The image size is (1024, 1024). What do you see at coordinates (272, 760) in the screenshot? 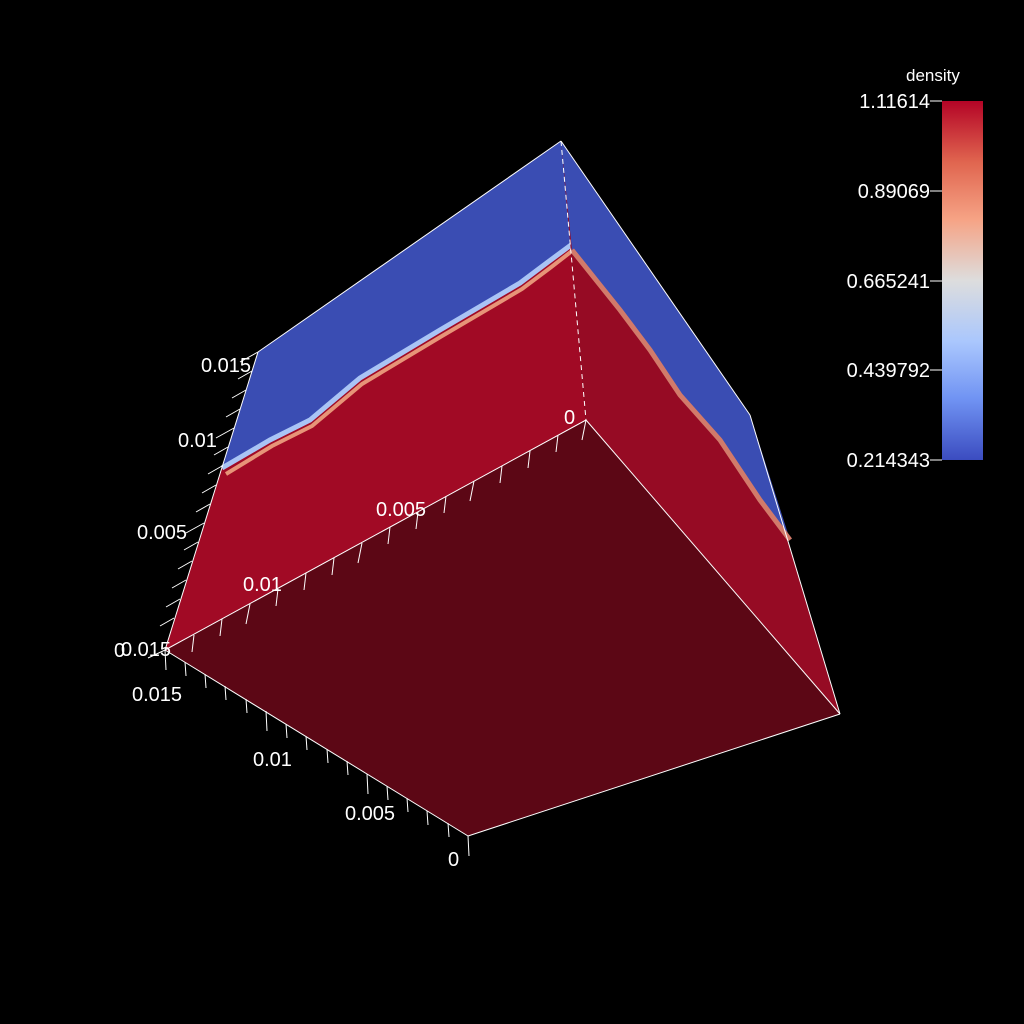
I see `bottom-tick-label: 0.01` at bounding box center [272, 760].